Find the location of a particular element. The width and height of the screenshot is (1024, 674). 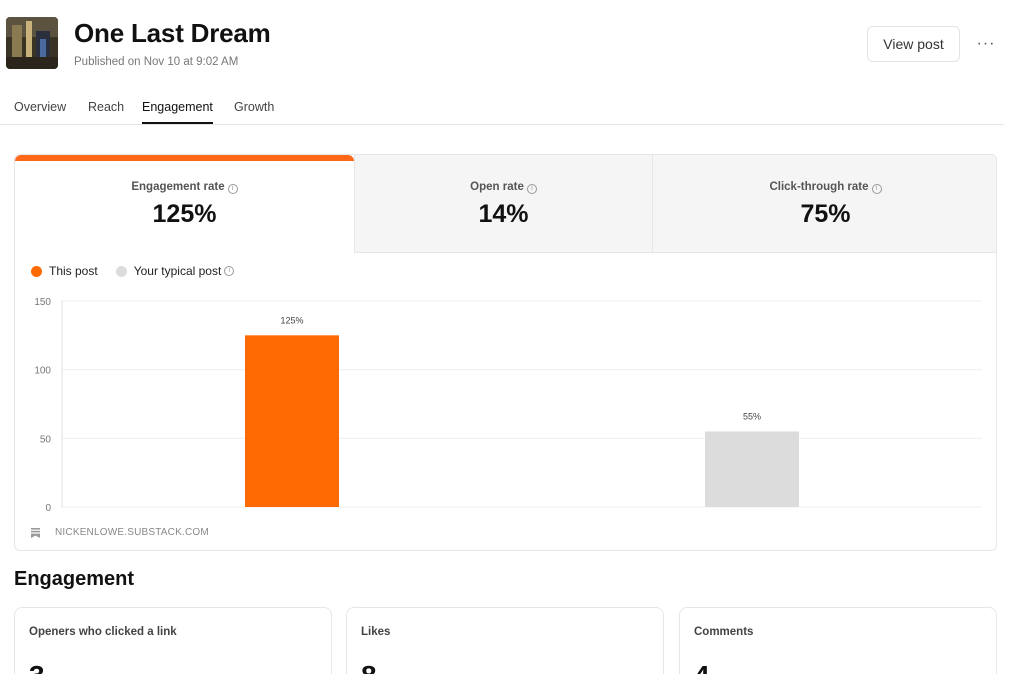

bar-value-label: 125% is located at coordinates (291, 320).